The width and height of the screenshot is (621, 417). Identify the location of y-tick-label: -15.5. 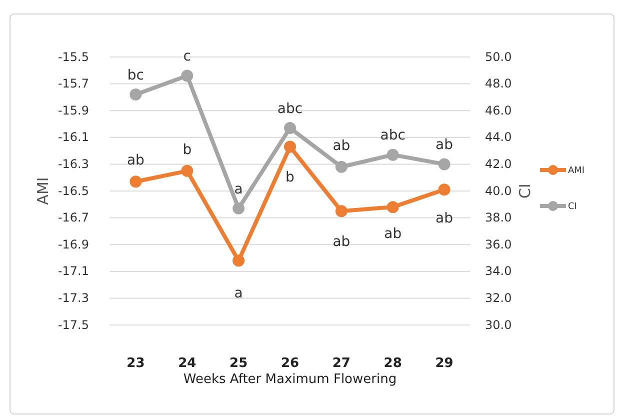
(73, 57).